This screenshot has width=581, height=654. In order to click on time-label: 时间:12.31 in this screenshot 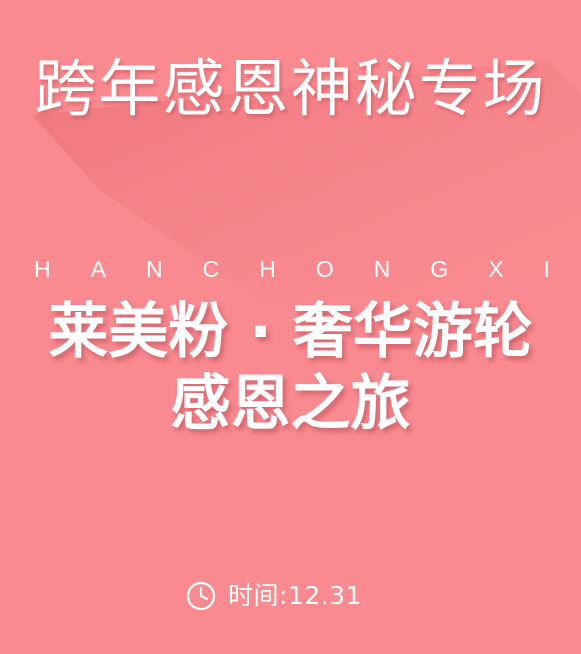, I will do `click(295, 595)`.